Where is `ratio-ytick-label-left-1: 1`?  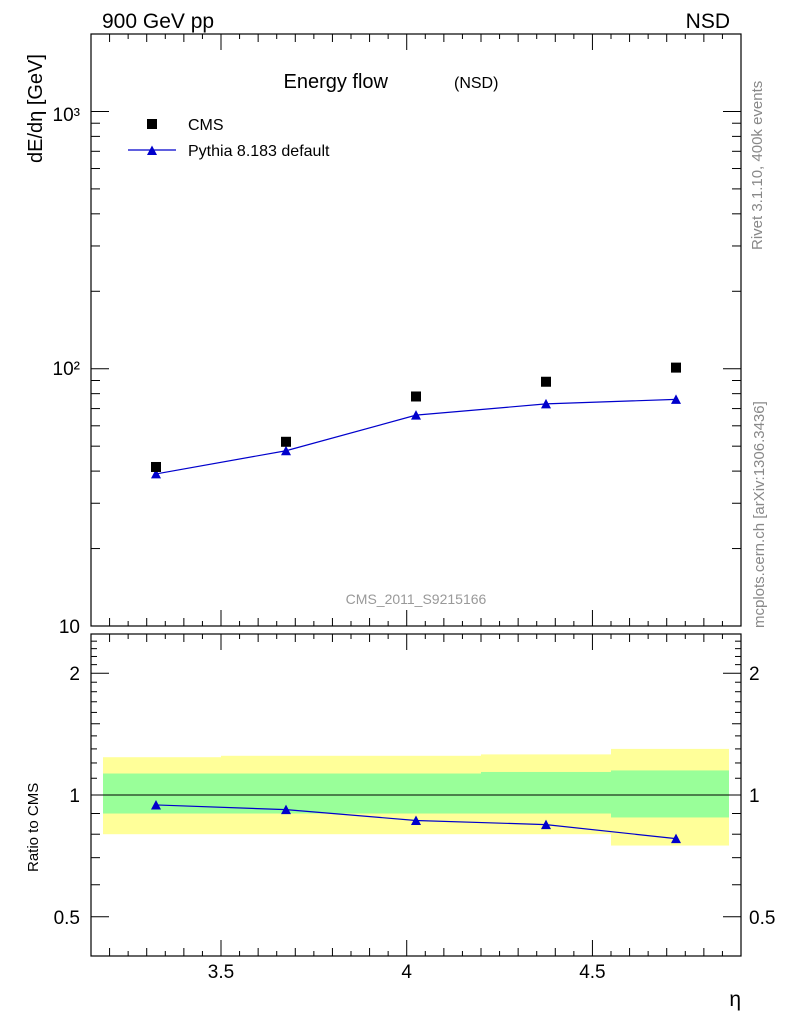
ratio-ytick-label-left-1: 1 is located at coordinates (74, 796).